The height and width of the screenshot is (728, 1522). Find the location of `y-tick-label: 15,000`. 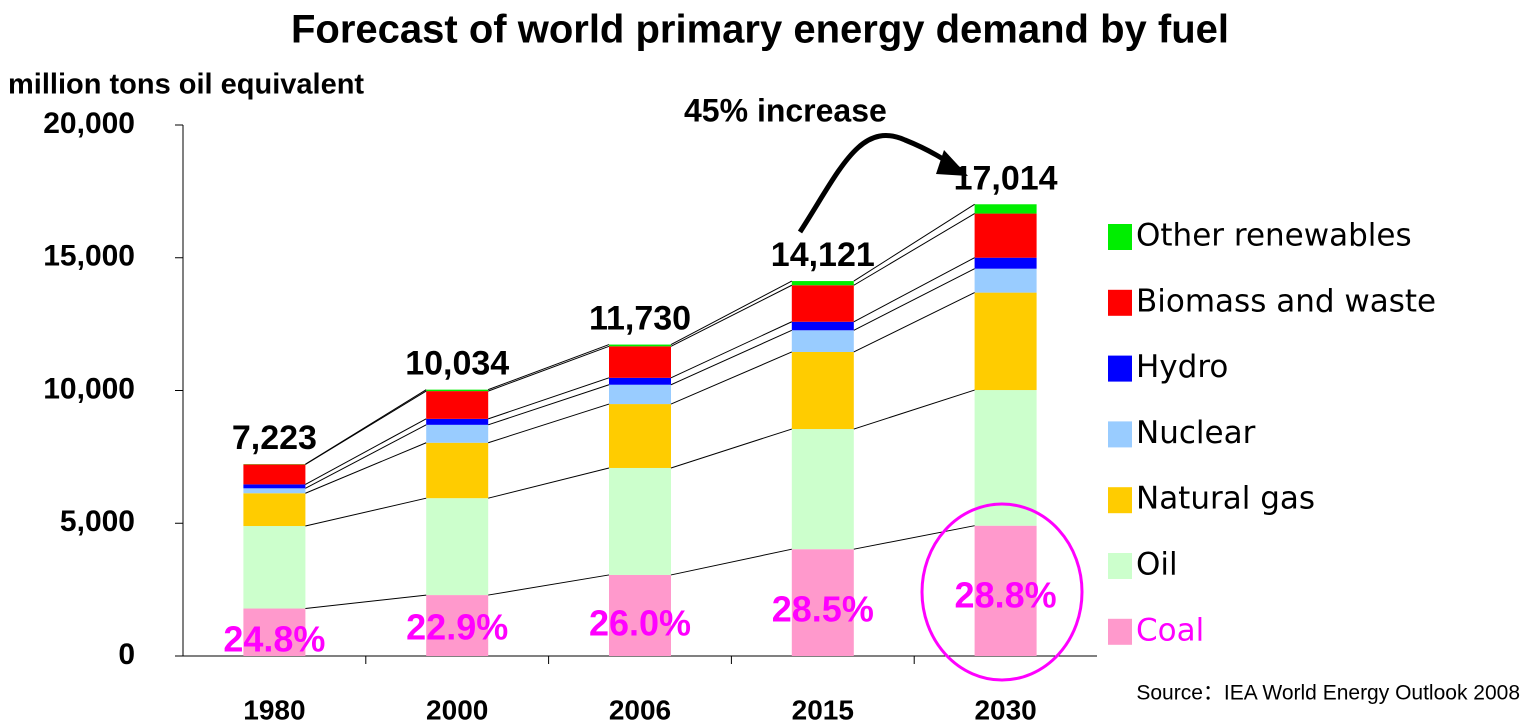

y-tick-label: 15,000 is located at coordinates (89, 256).